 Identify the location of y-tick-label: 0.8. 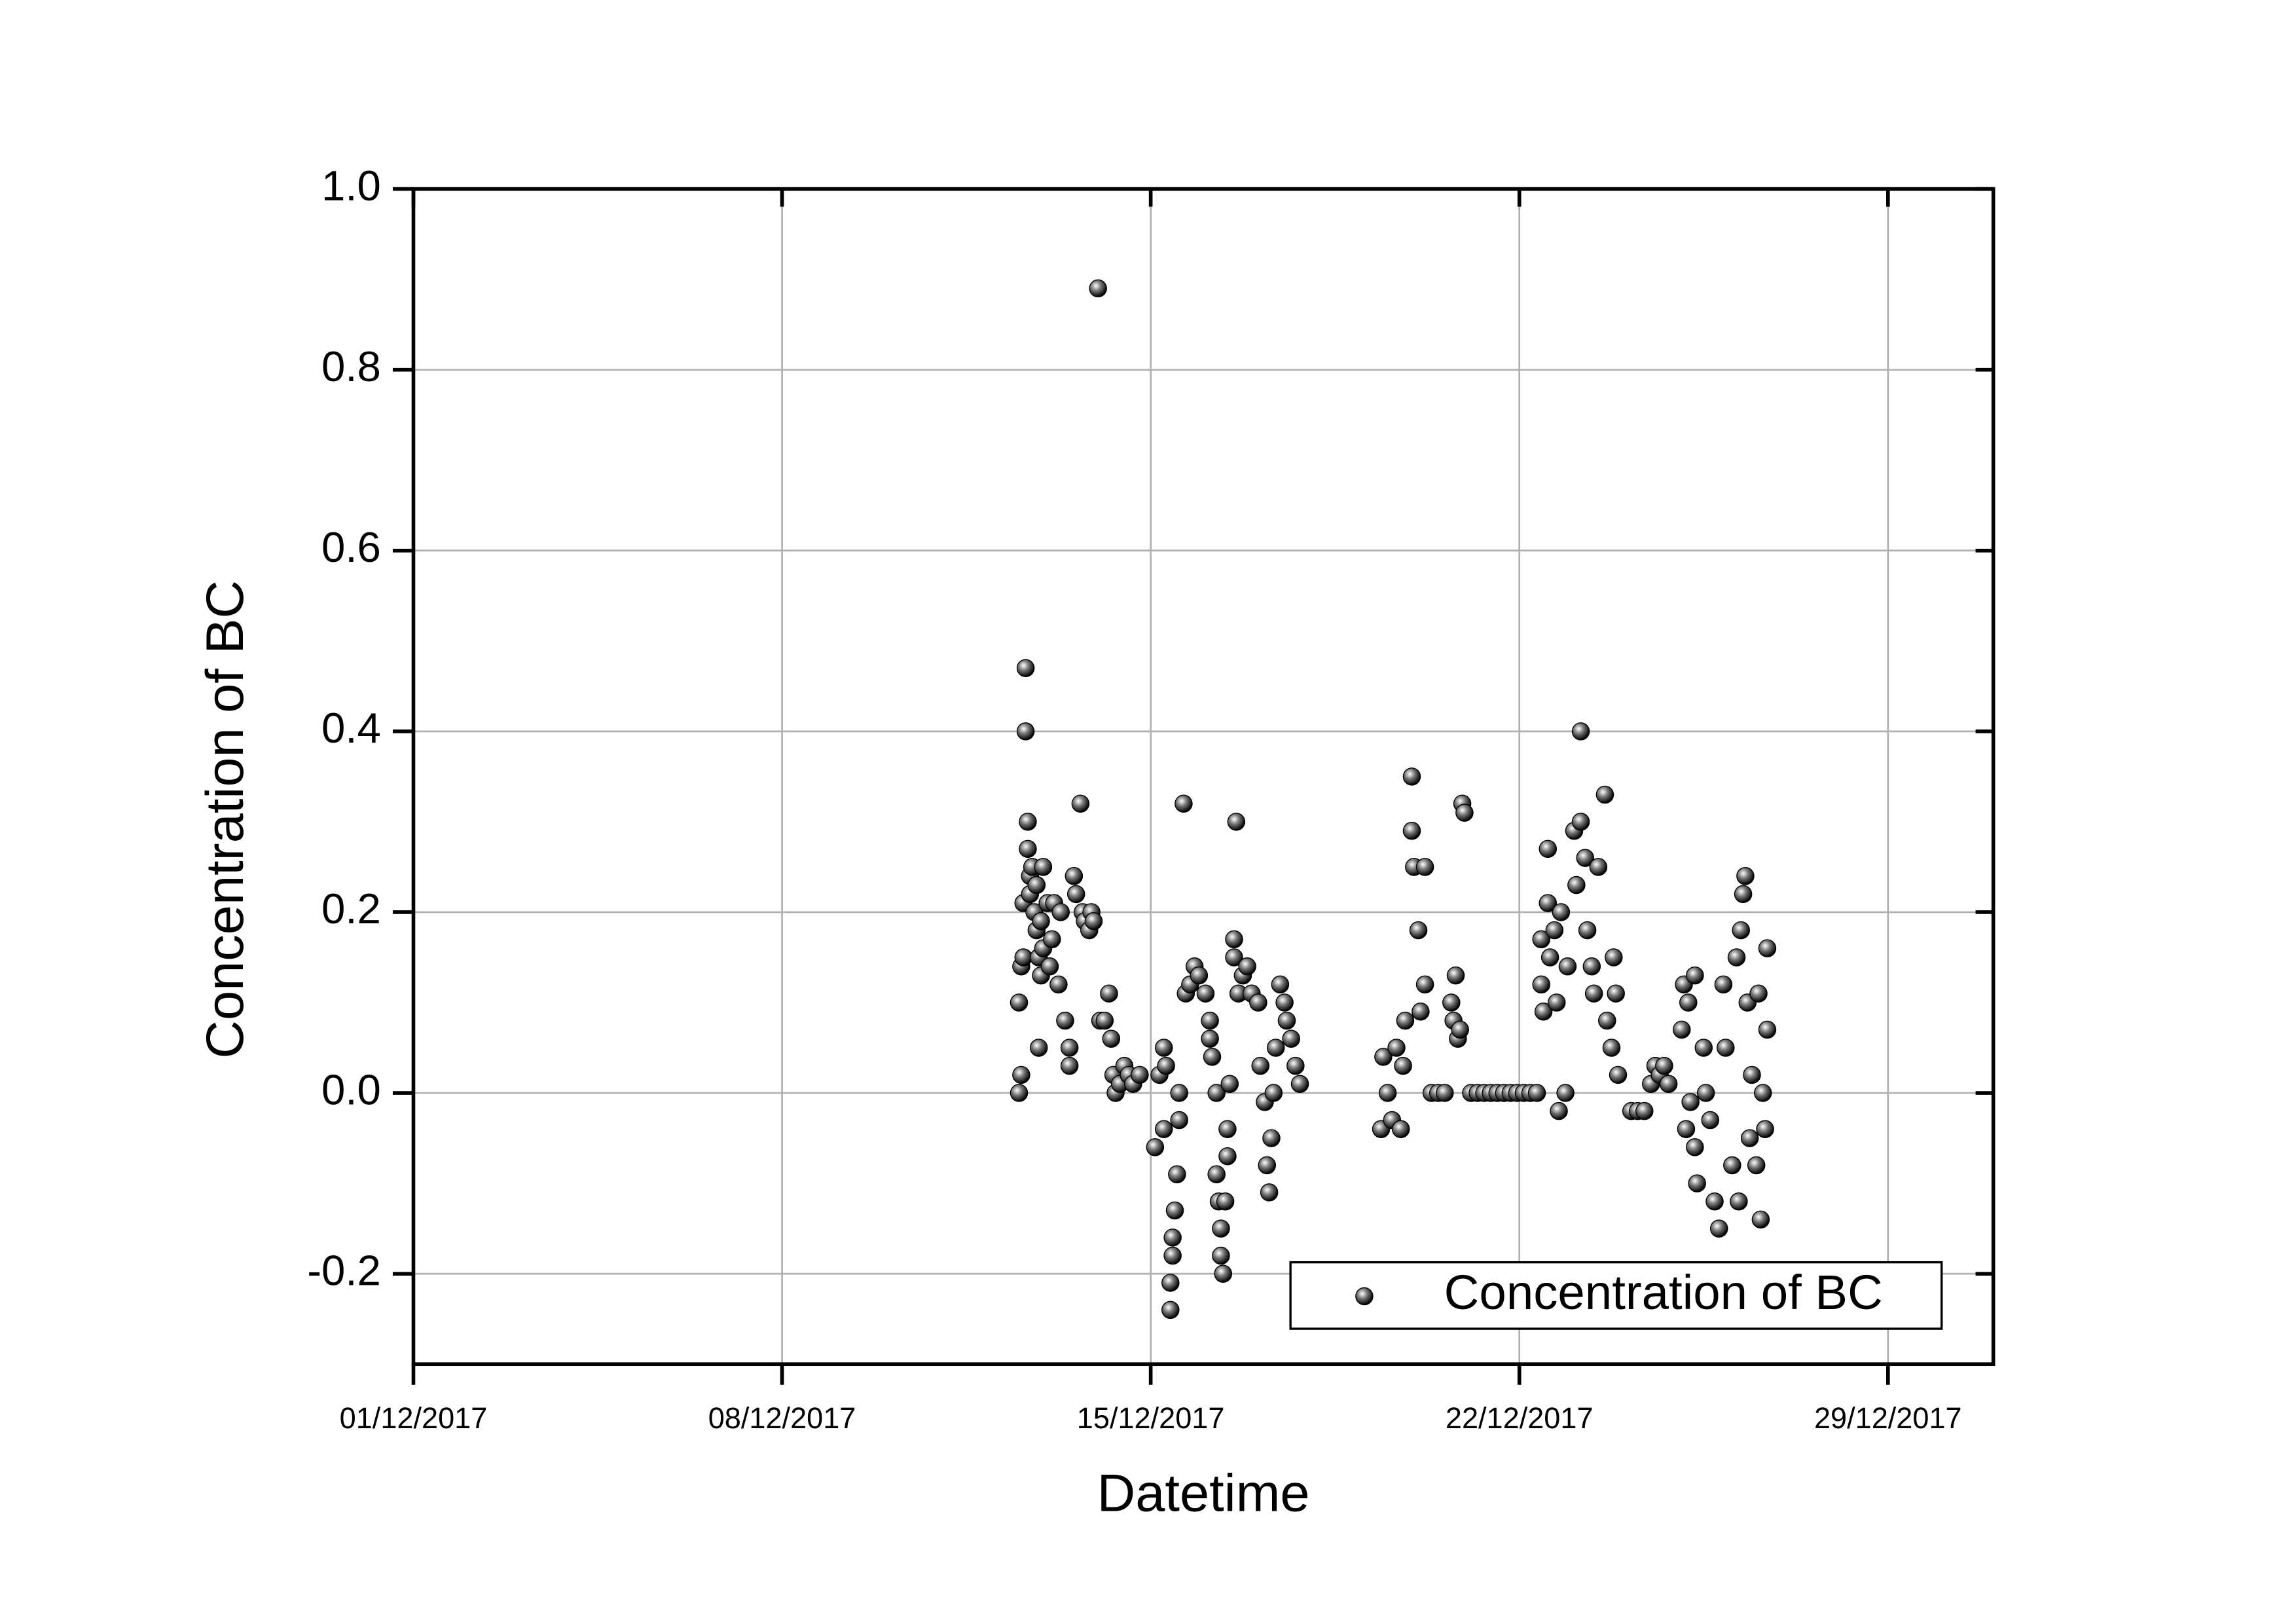
(351, 366).